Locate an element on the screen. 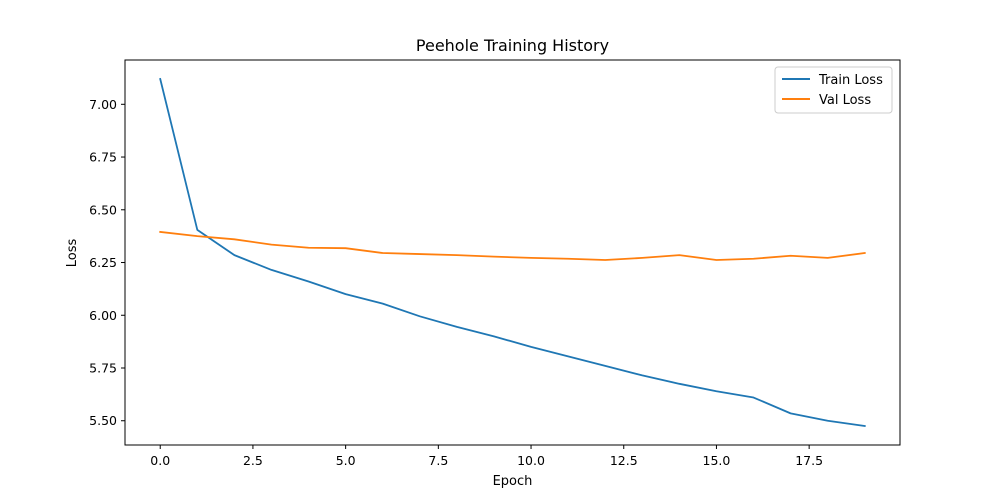 The image size is (1000, 500). x-tick-label: 17.5 is located at coordinates (809, 460).